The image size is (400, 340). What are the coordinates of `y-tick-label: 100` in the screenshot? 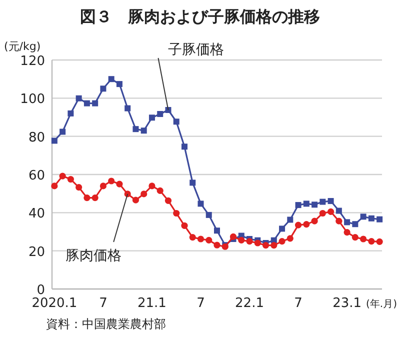 It's located at (32, 100).